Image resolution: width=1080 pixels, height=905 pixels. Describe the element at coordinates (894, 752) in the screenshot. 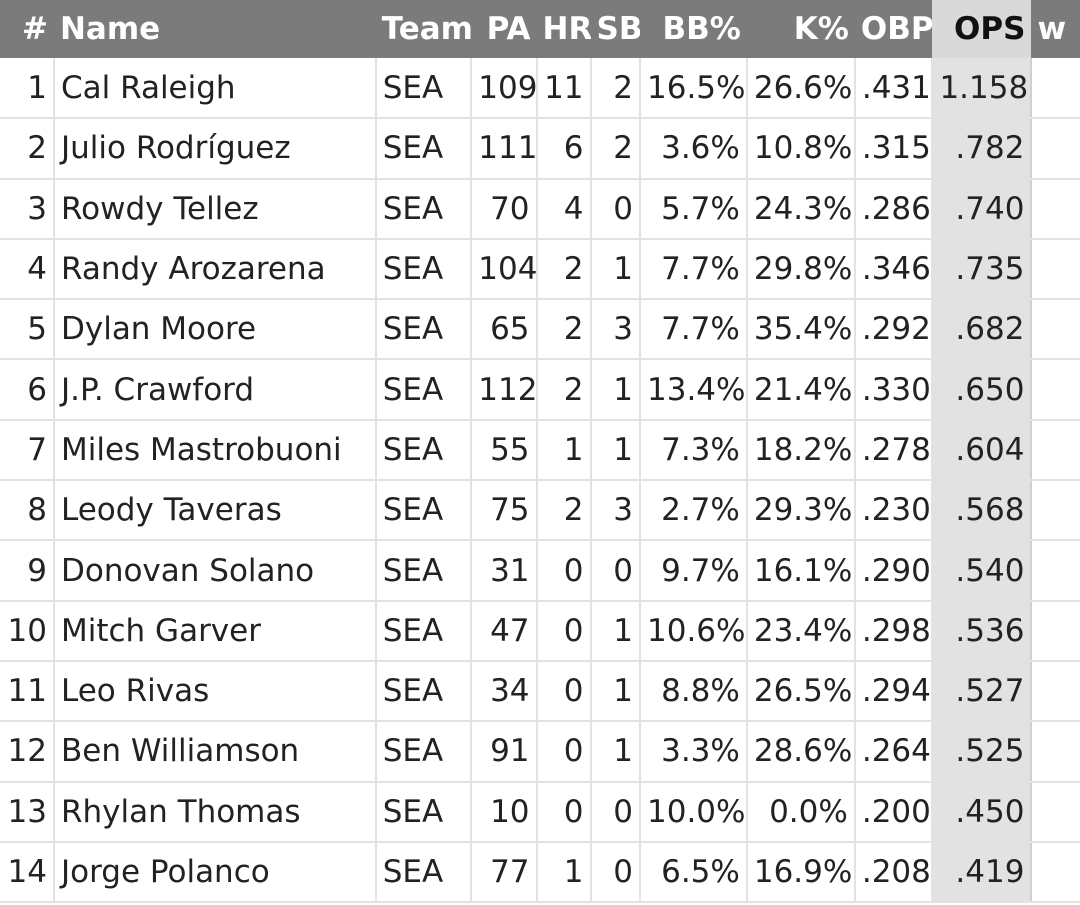

I see `cell-obp: .264` at that location.